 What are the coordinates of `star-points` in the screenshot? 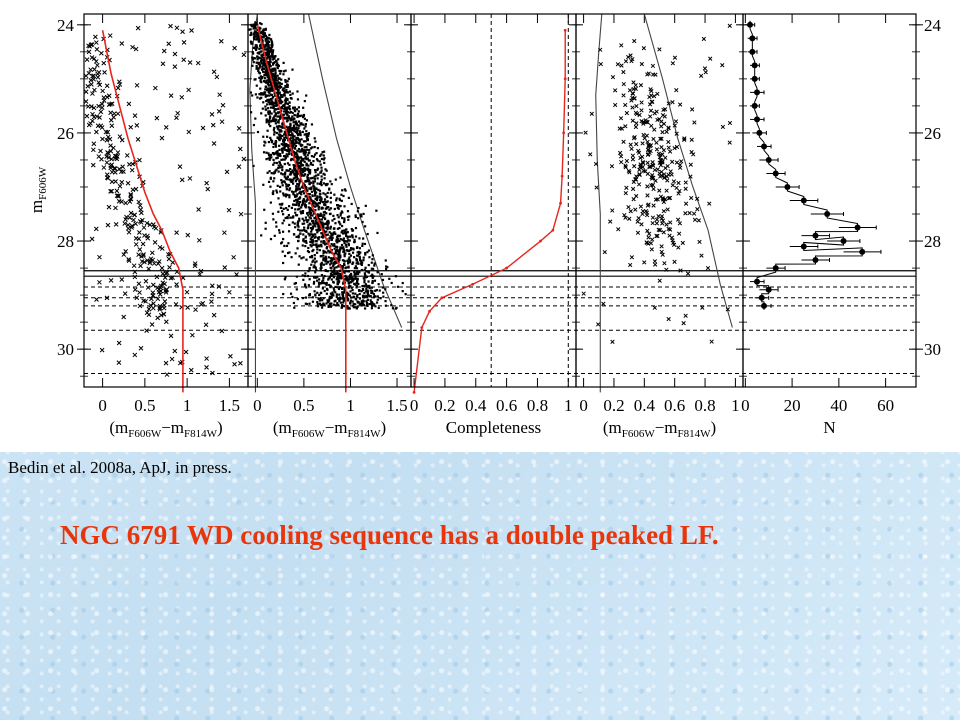 It's located at (165, 200).